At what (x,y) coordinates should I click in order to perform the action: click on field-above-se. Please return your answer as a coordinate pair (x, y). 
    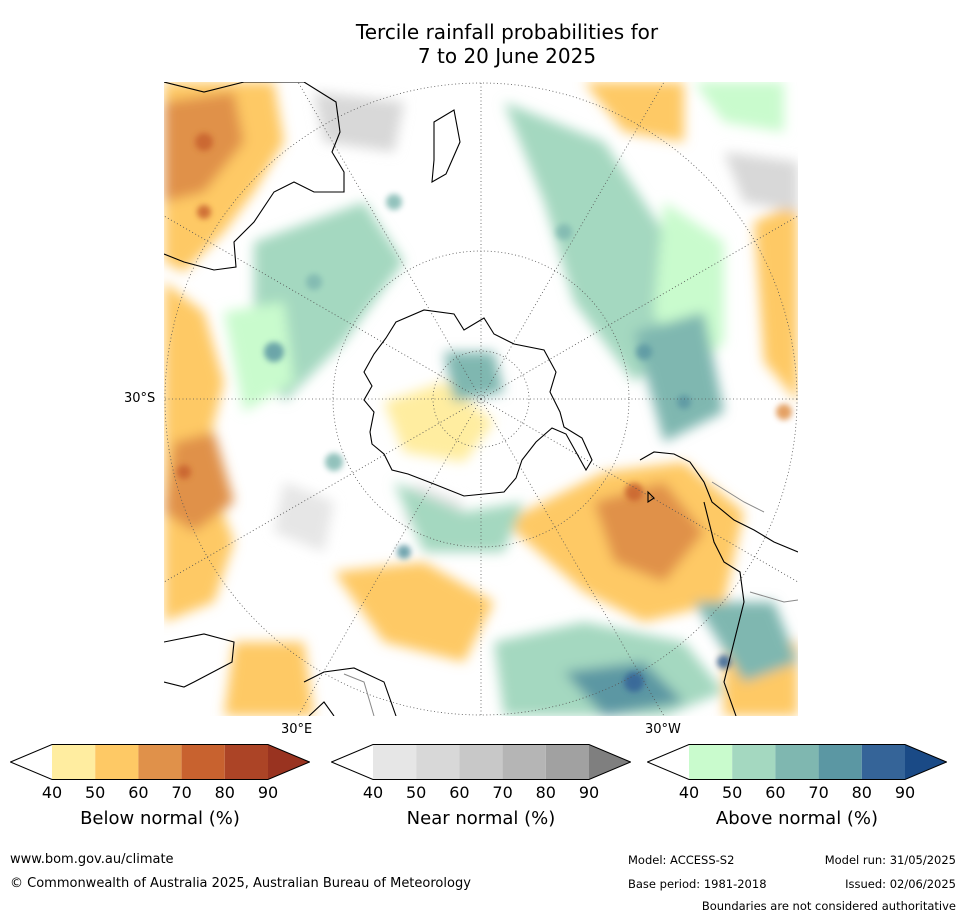
    Looking at the image, I should click on (746, 642).